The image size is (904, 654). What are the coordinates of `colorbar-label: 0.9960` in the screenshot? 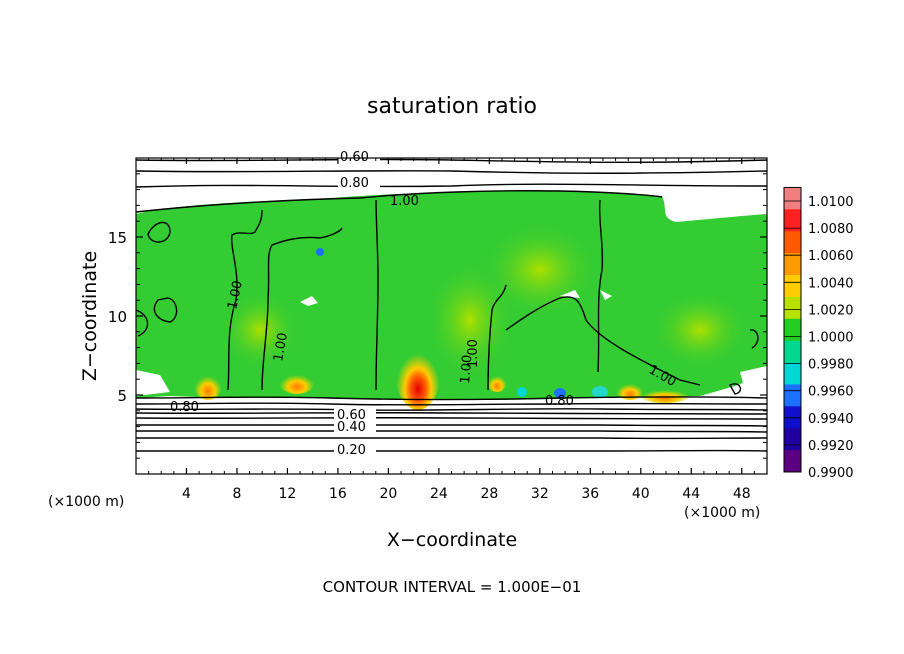 It's located at (831, 392).